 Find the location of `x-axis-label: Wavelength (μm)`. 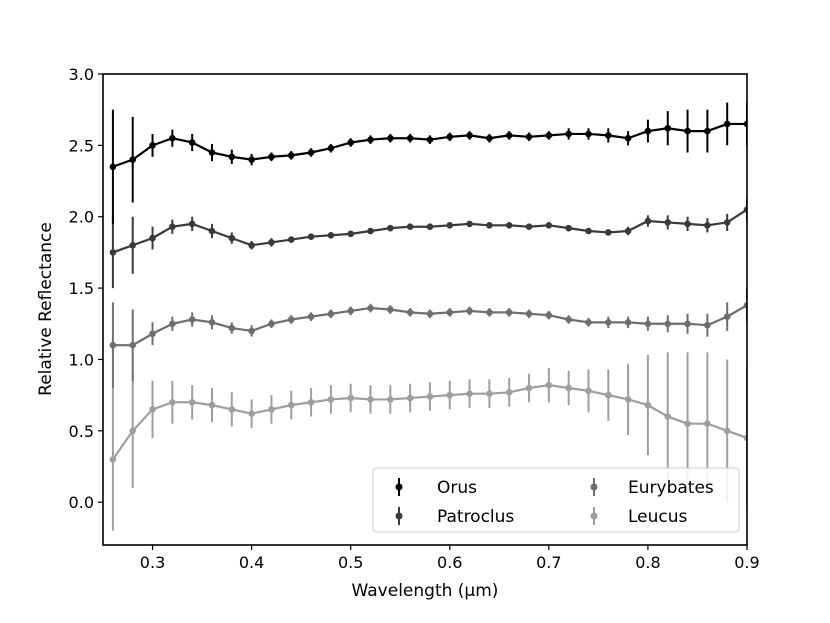

x-axis-label: Wavelength (μm) is located at coordinates (425, 591).